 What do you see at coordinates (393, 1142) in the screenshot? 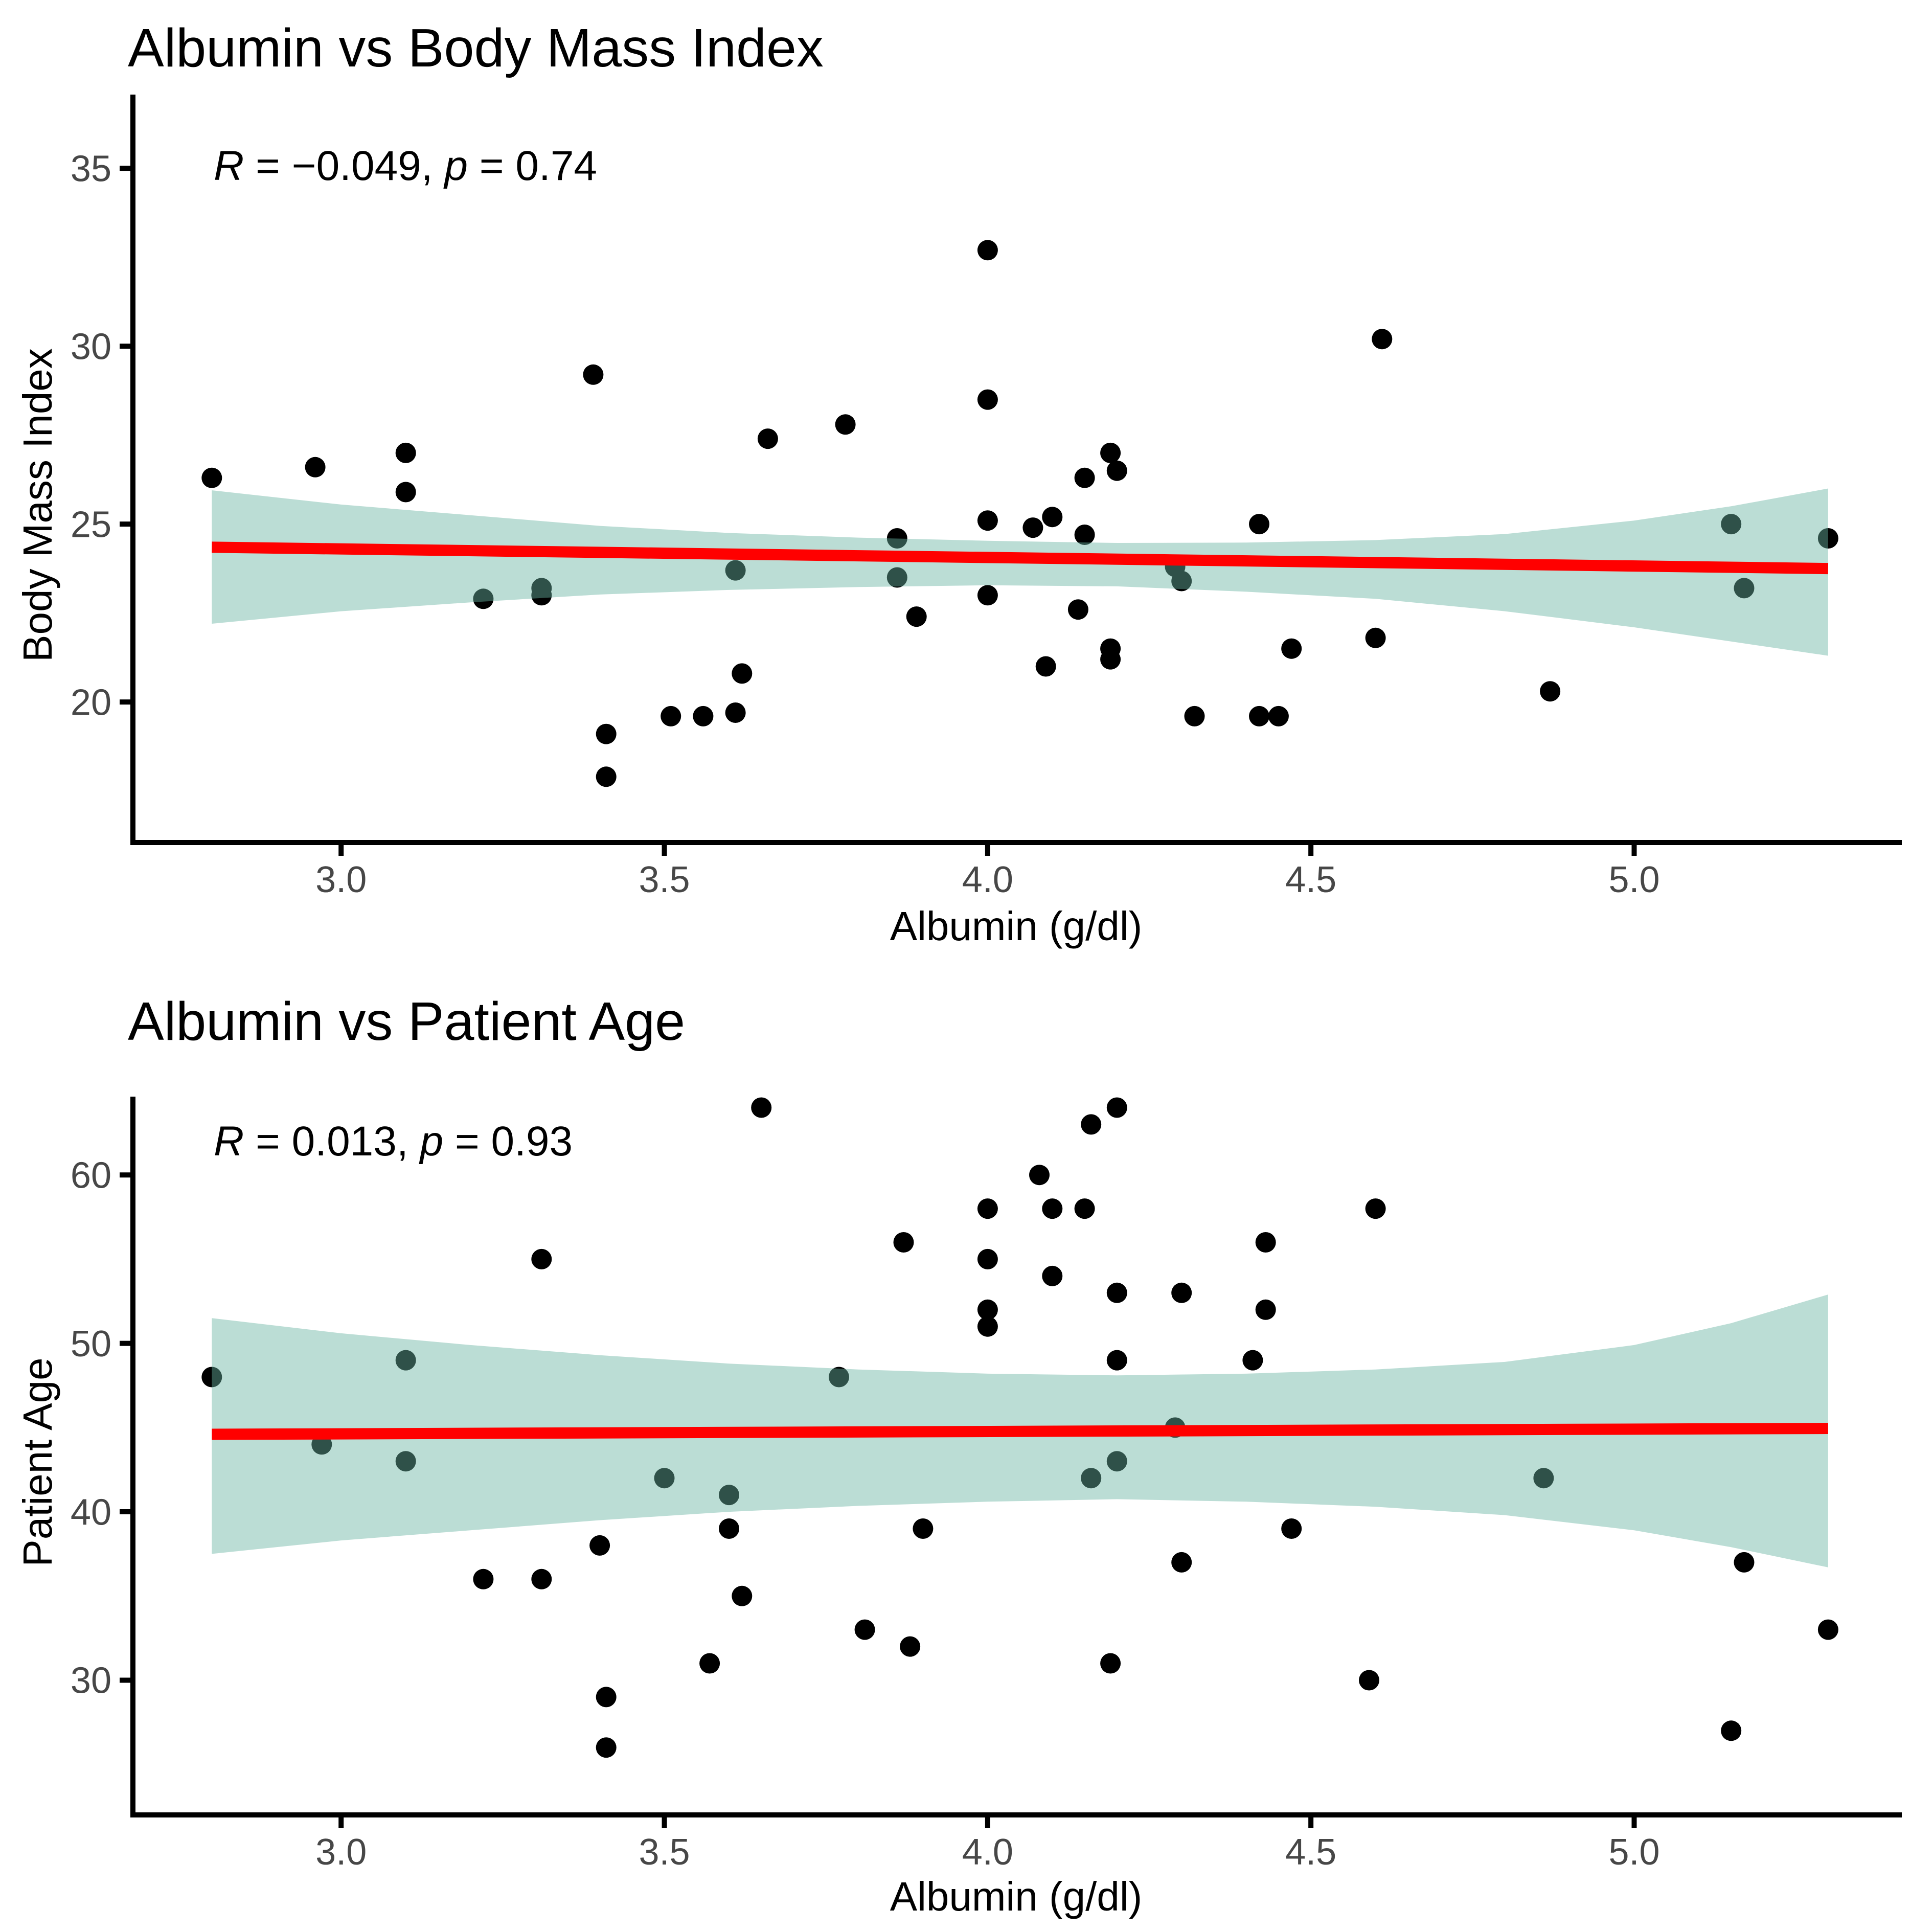
I see `chart2-stats-annotation: R = 0.013, p = 0.93` at bounding box center [393, 1142].